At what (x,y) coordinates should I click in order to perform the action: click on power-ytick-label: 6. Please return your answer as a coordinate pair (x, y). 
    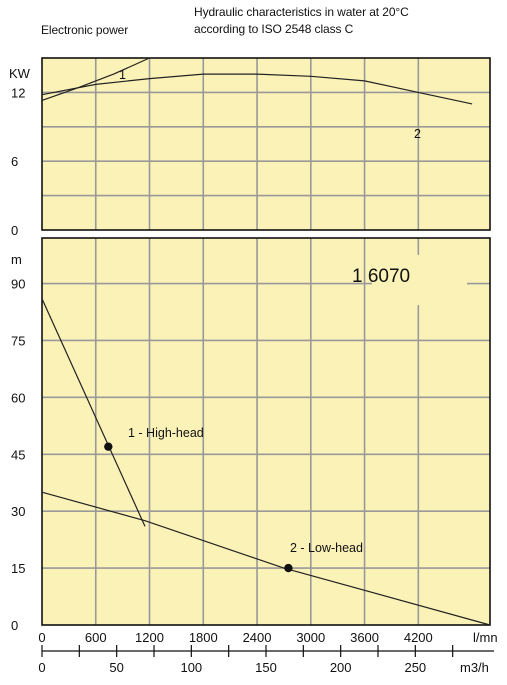
    Looking at the image, I should click on (14, 161).